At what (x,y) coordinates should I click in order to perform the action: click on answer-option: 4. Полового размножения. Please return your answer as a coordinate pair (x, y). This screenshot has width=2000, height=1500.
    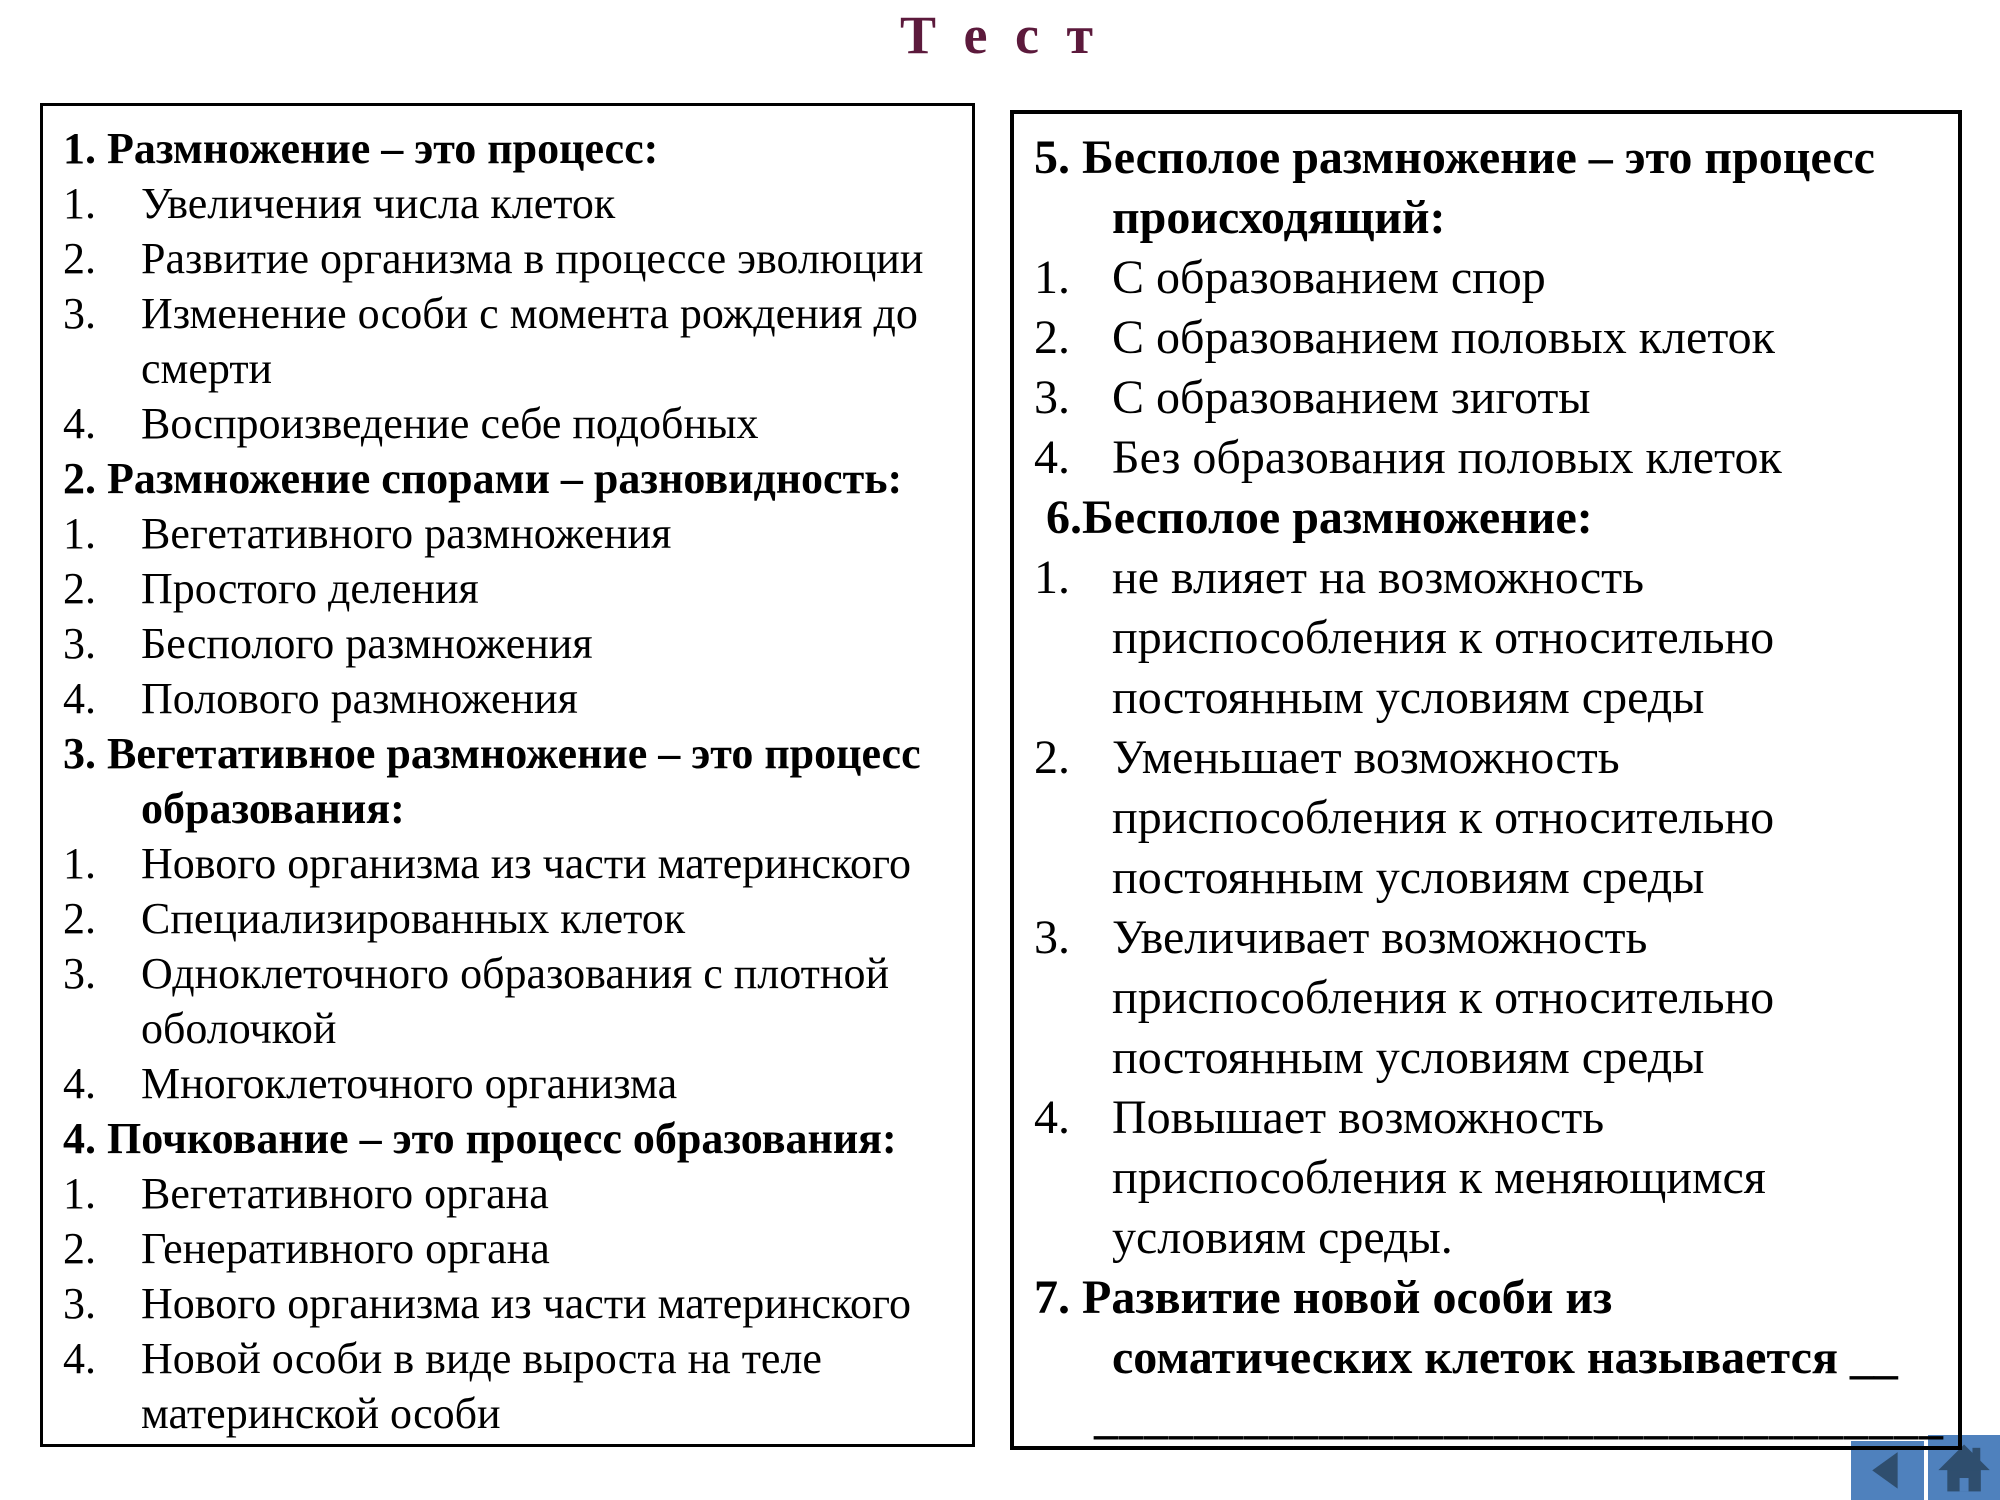
    Looking at the image, I should click on (509, 698).